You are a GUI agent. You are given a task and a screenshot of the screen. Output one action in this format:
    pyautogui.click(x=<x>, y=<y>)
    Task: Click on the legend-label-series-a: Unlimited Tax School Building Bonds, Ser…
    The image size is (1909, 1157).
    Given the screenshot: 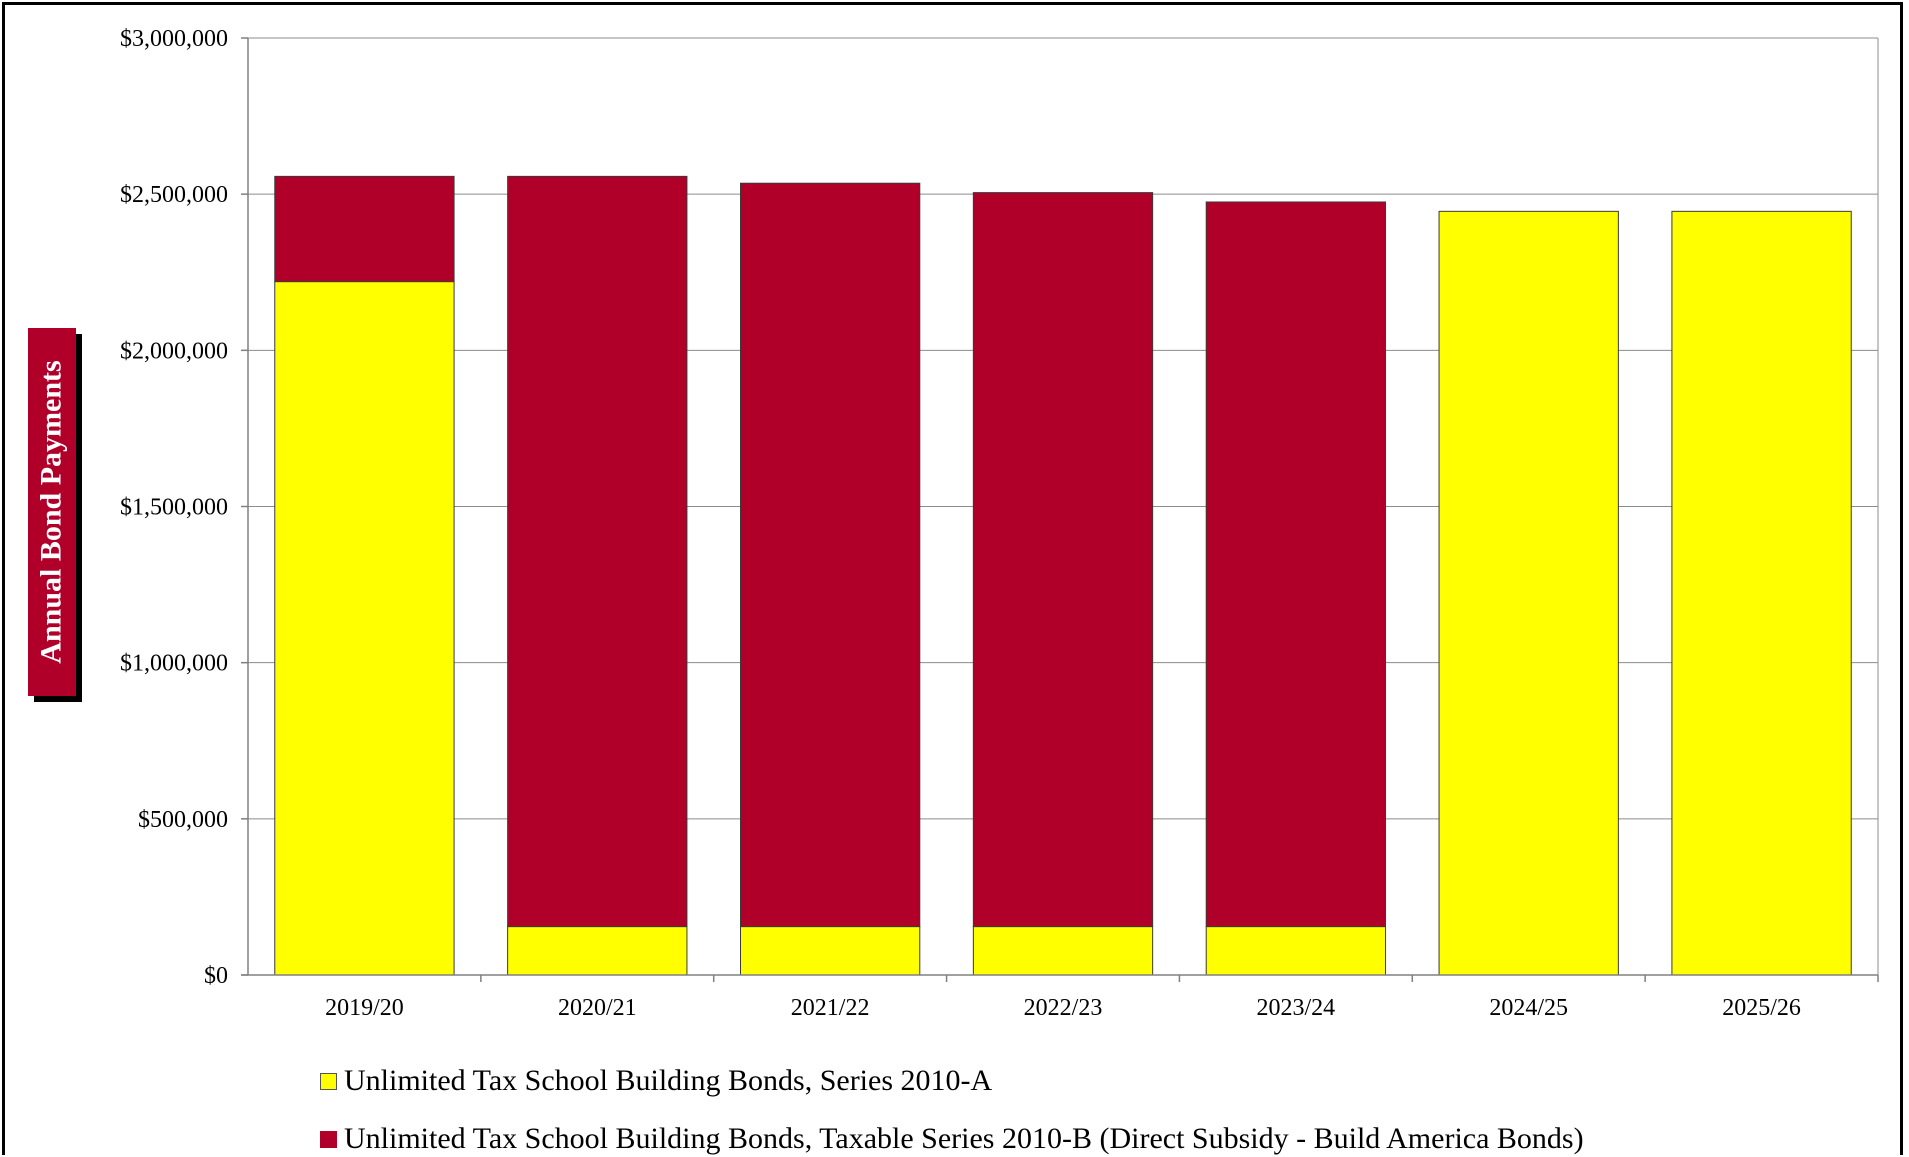 What is the action you would take?
    pyautogui.click(x=668, y=1080)
    